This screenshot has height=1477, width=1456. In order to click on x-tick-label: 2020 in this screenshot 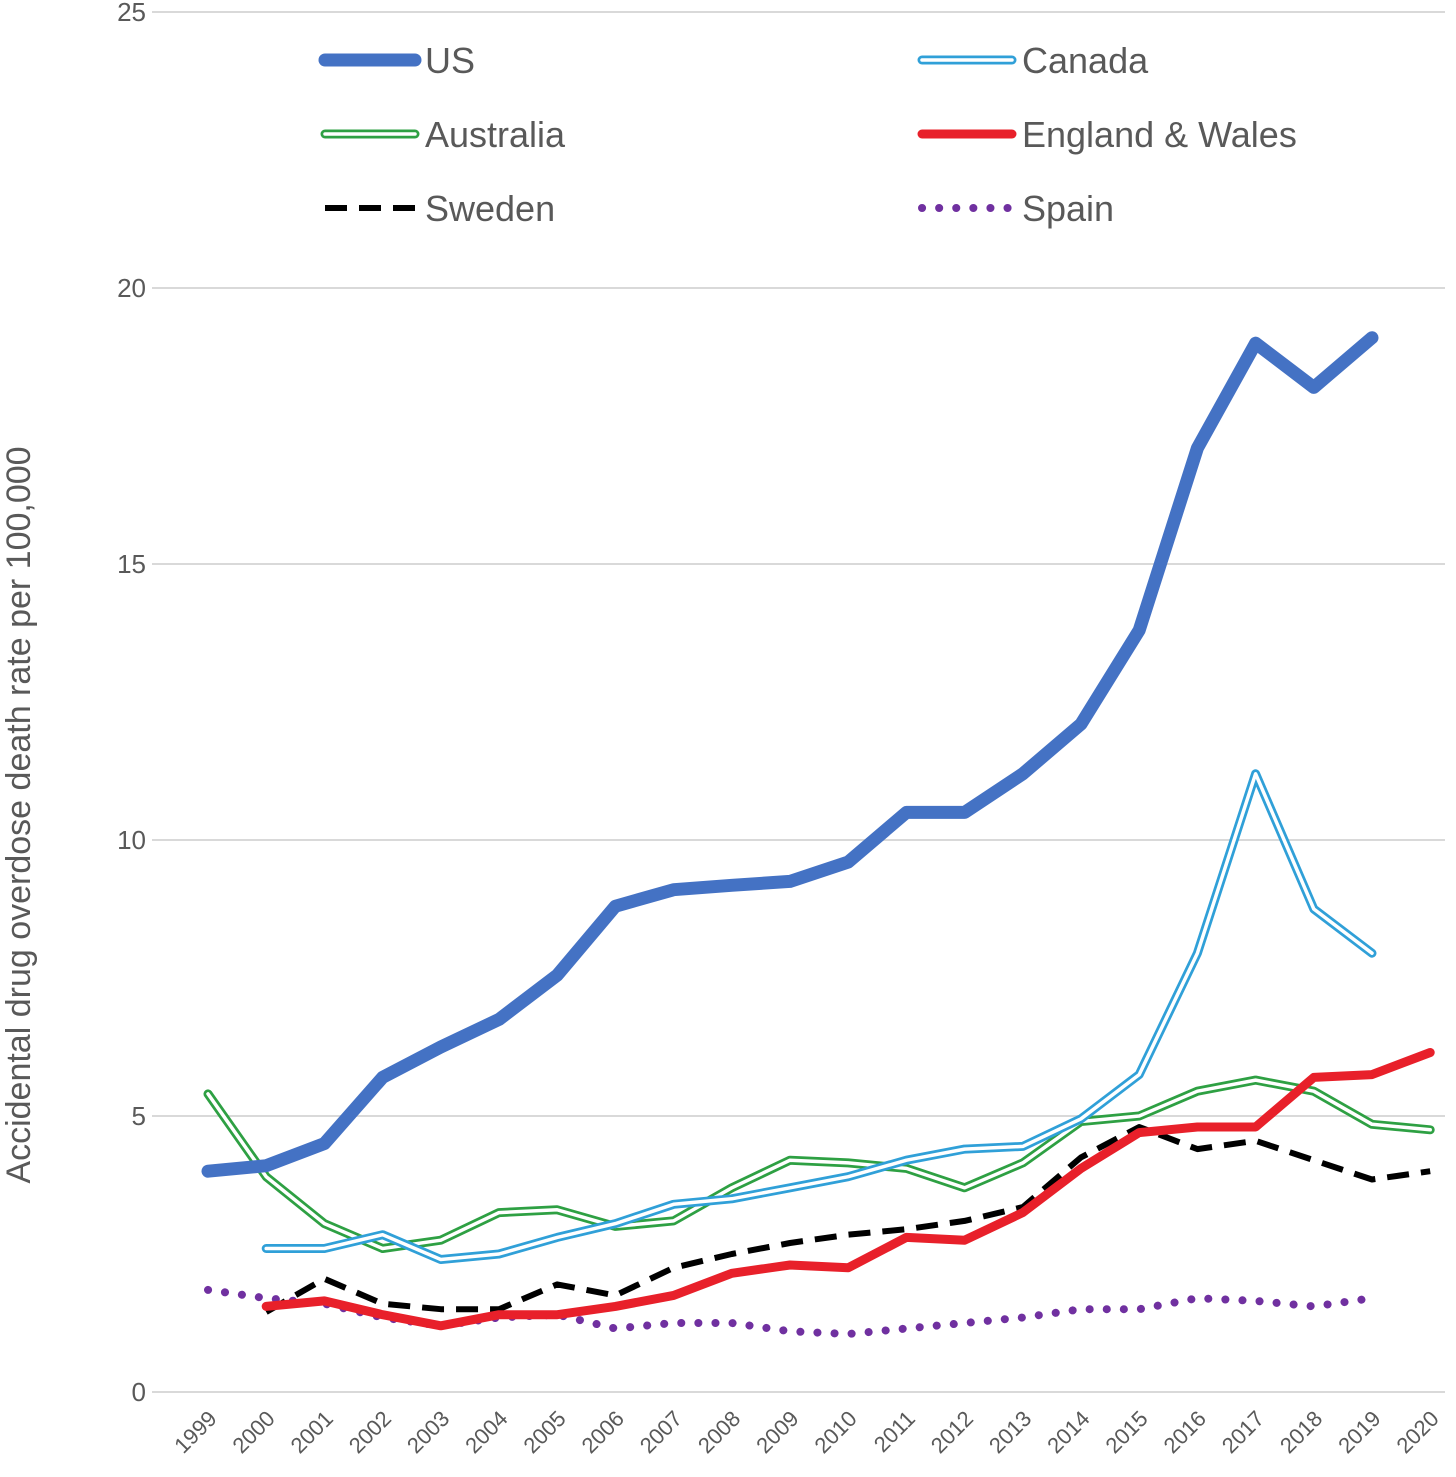, I will do `click(1417, 1432)`.